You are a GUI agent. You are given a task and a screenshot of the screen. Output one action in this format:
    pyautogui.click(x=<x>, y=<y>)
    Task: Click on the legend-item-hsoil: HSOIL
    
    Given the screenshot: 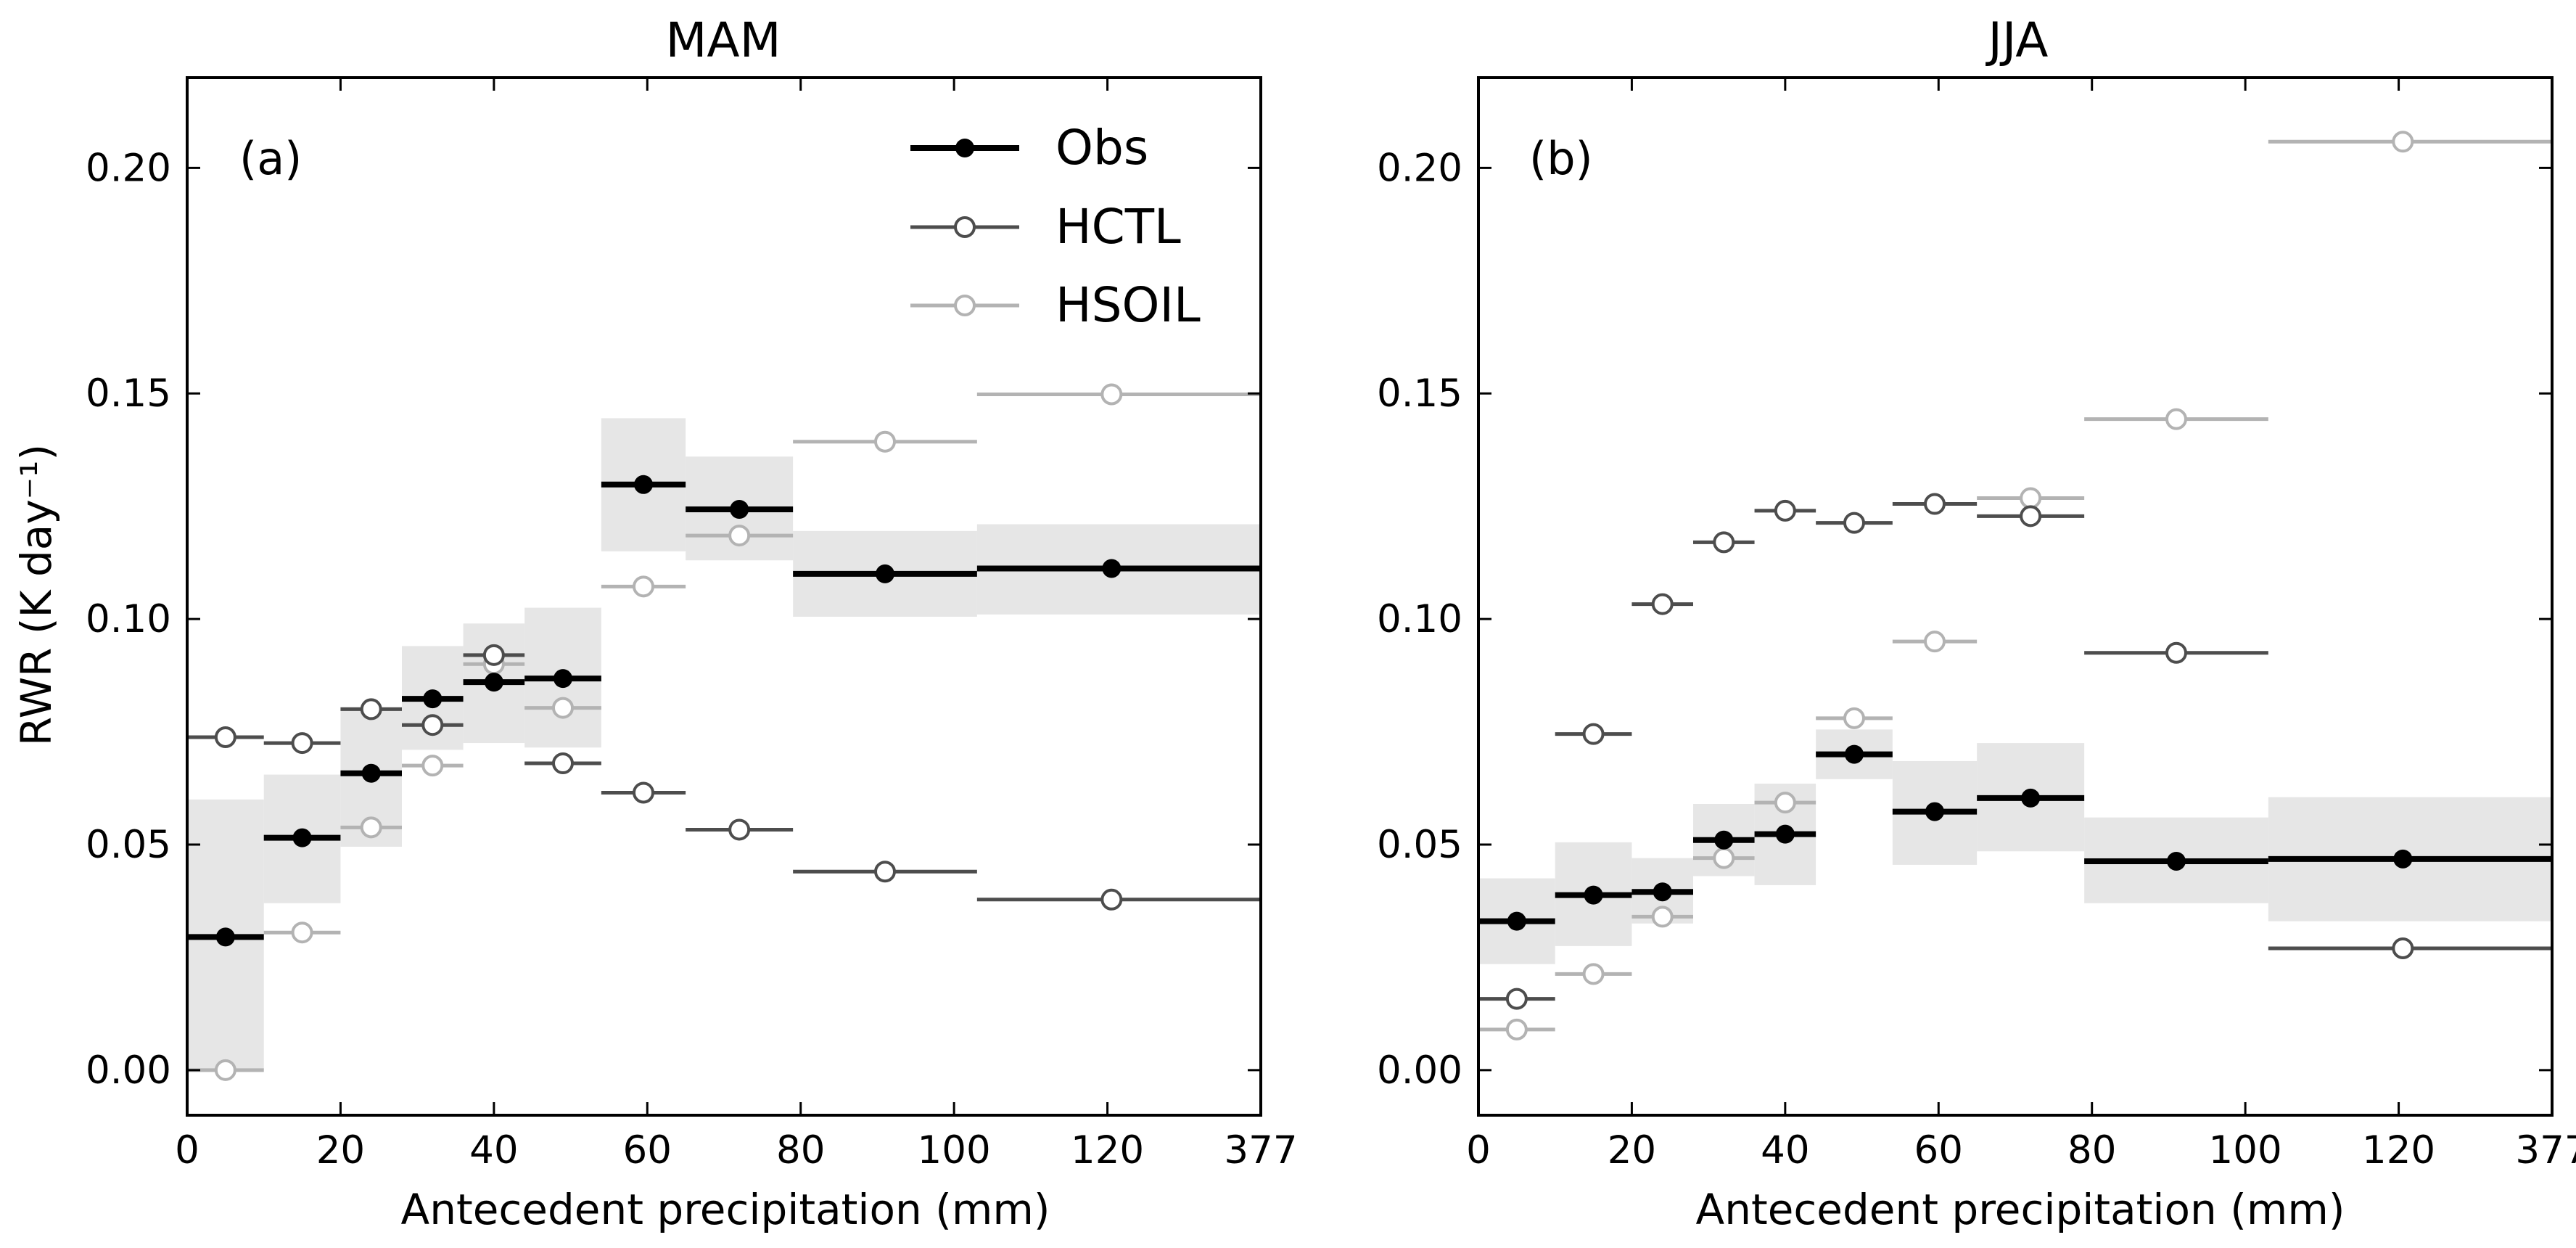 What is the action you would take?
    pyautogui.click(x=1055, y=305)
    